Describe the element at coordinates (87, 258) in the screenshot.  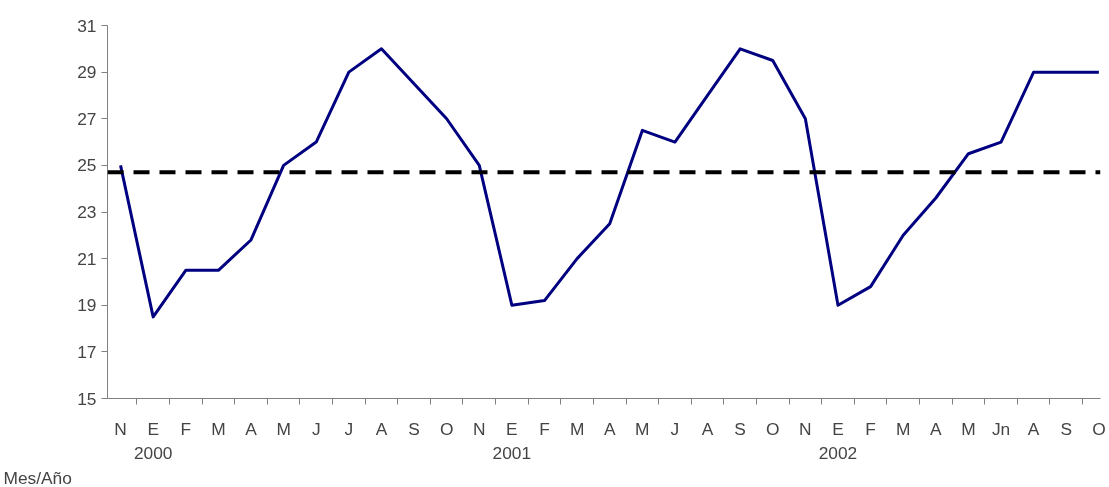
I see `y-tick-label: 21` at that location.